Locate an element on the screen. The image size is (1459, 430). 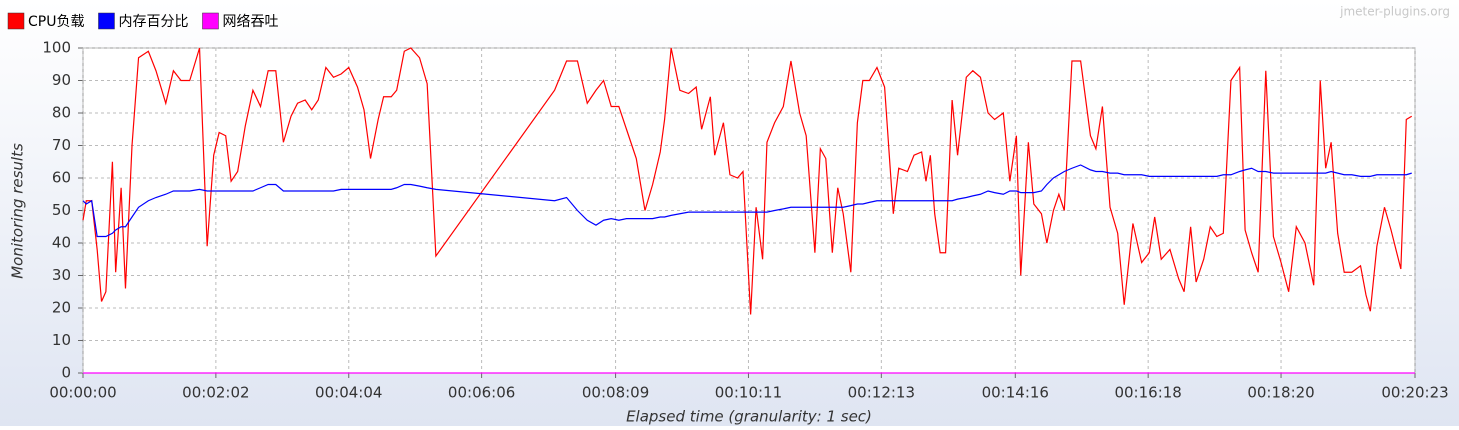
x-tick-label: 00:02:02 is located at coordinates (215, 393).